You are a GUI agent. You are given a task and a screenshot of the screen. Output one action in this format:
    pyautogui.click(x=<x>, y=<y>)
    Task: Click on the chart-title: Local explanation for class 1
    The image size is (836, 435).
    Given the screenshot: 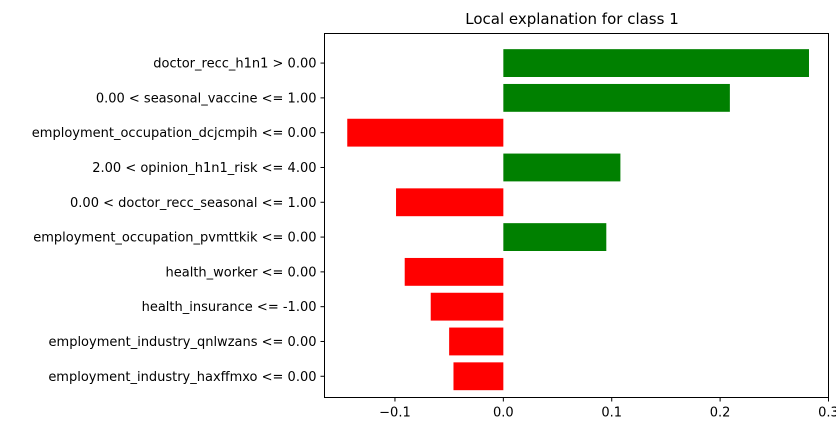 What is the action you would take?
    pyautogui.click(x=572, y=19)
    